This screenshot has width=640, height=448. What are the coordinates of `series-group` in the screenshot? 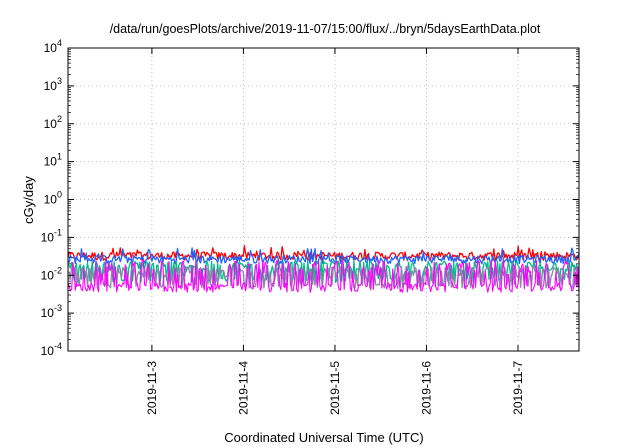 It's located at (323, 269).